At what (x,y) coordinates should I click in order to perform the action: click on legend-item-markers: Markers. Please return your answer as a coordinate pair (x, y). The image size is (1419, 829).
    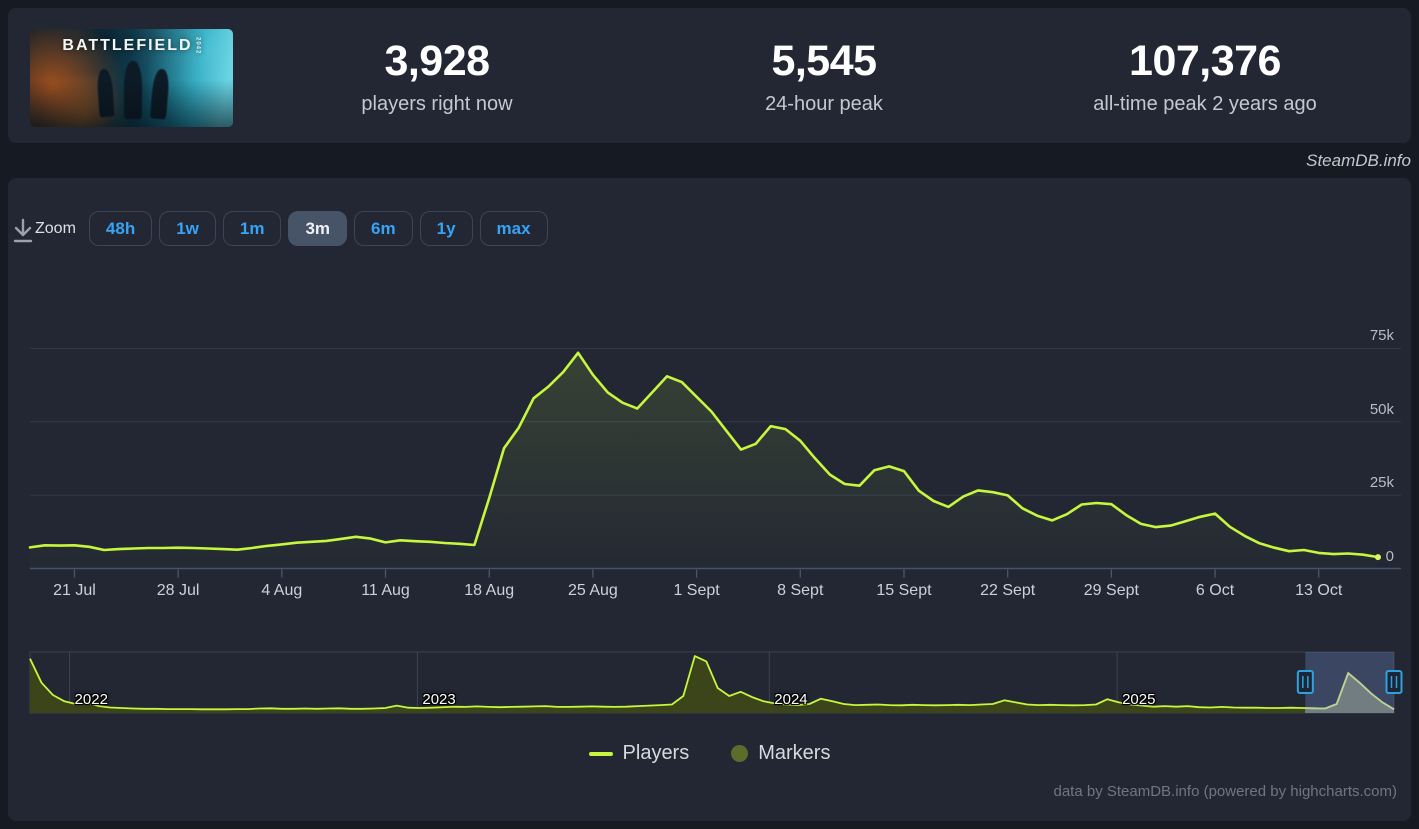
    Looking at the image, I should click on (780, 753).